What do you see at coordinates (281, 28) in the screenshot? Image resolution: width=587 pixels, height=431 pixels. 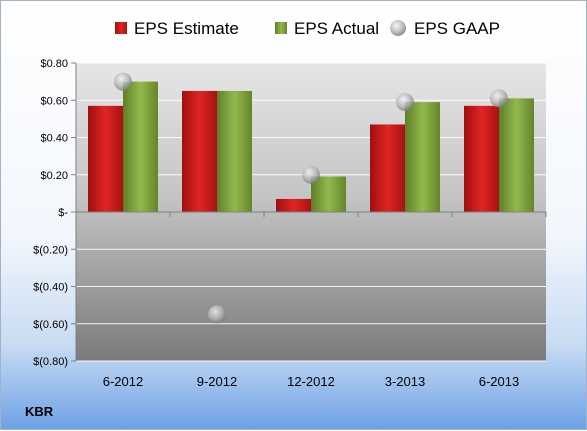 I see `legend-swatch-actual` at bounding box center [281, 28].